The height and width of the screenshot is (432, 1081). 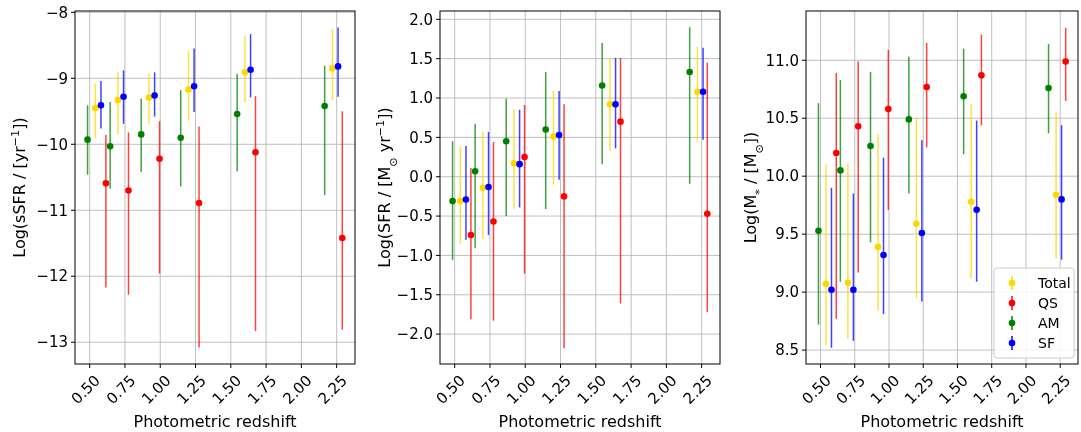 What do you see at coordinates (52, 144) in the screenshot?
I see `y-tick-label: −10` at bounding box center [52, 144].